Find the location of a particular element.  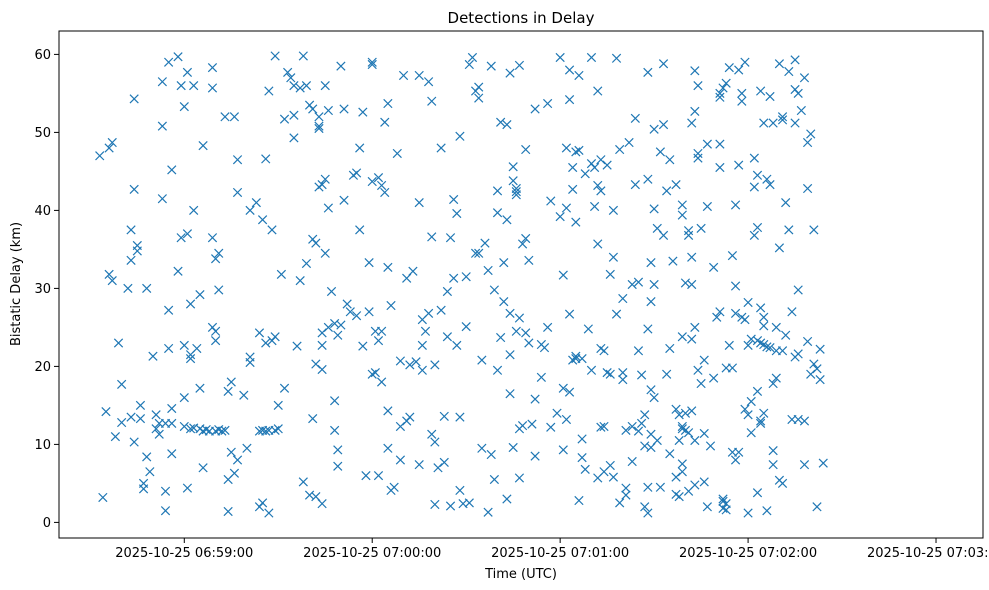

x-tick-label: 2025-10-25 07:00:00 is located at coordinates (372, 553).